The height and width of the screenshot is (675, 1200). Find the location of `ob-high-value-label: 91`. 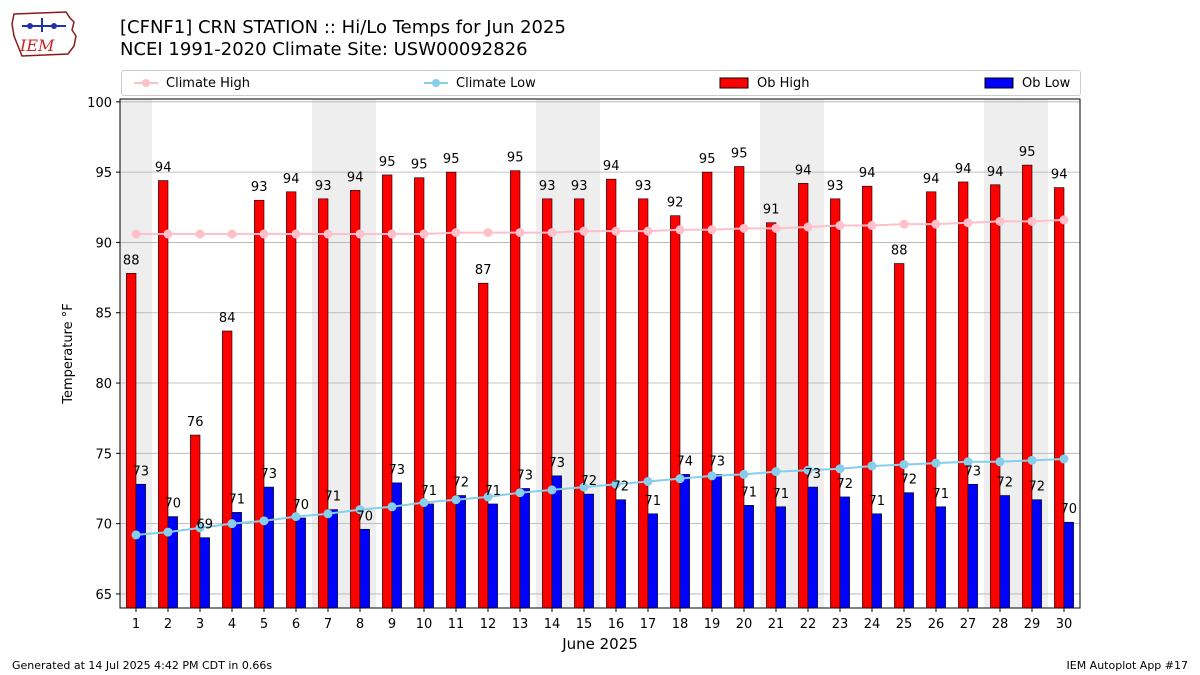

ob-high-value-label: 91 is located at coordinates (771, 210).